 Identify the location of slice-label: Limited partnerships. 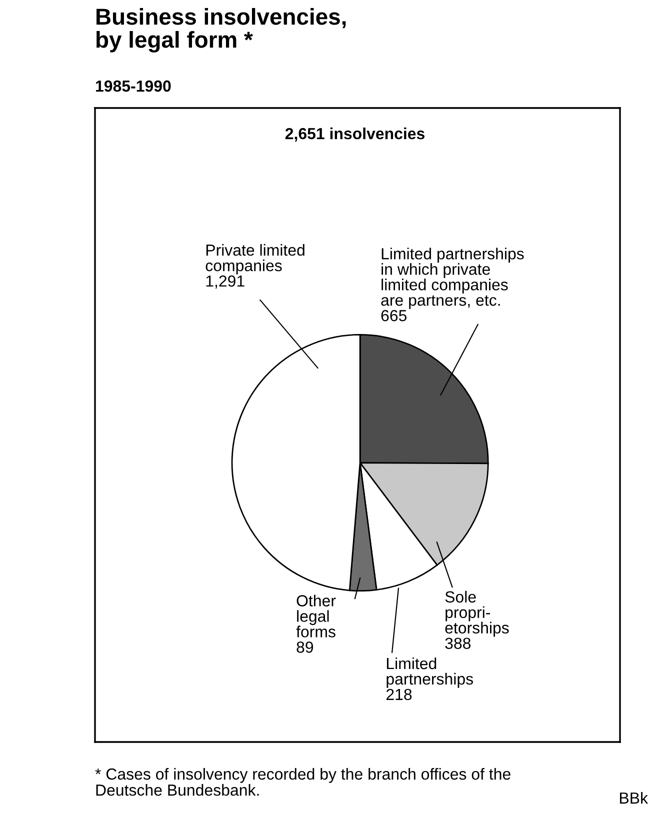
(429, 672).